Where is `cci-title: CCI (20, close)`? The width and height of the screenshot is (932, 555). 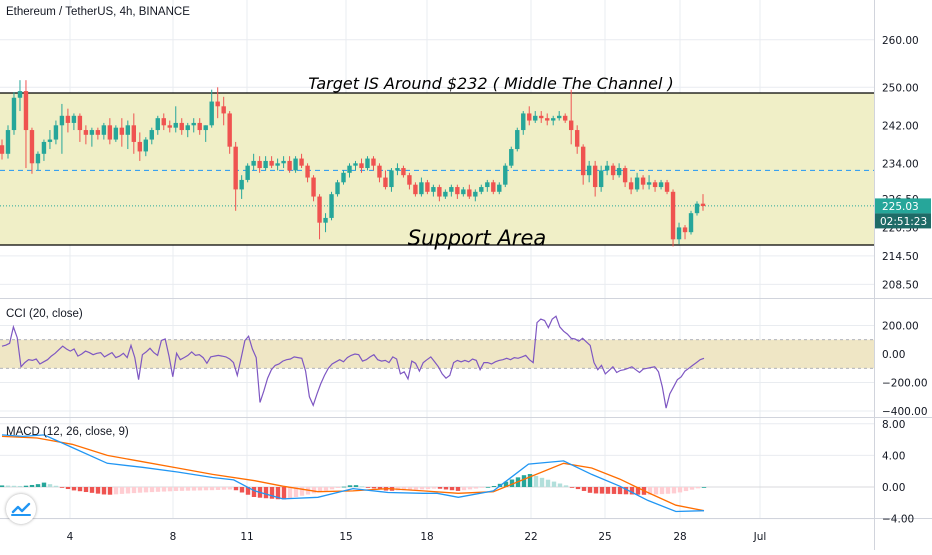 cci-title: CCI (20, close) is located at coordinates (44, 314).